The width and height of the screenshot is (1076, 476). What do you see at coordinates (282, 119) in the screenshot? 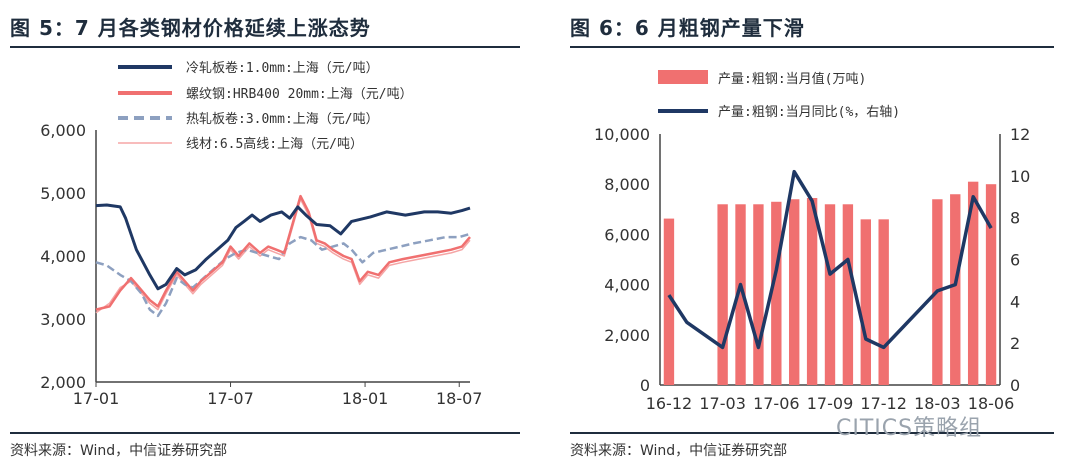
I see `legend-label: 热轧板卷:3.0mm:上海（元/吨）` at bounding box center [282, 119].